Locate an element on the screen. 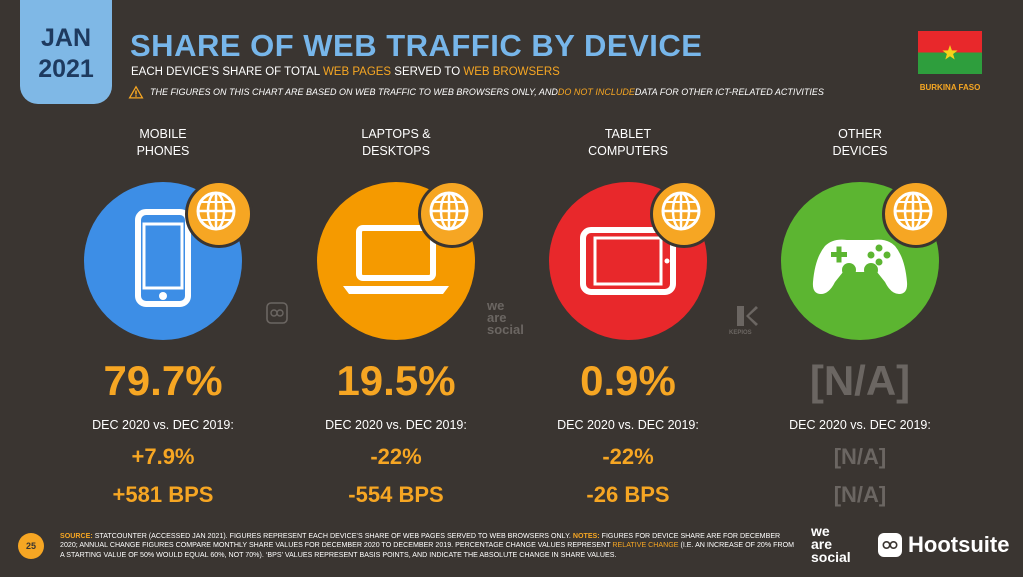 This screenshot has width=1023, height=577. device-label: TABLET COMPUTERS is located at coordinates (628, 142).